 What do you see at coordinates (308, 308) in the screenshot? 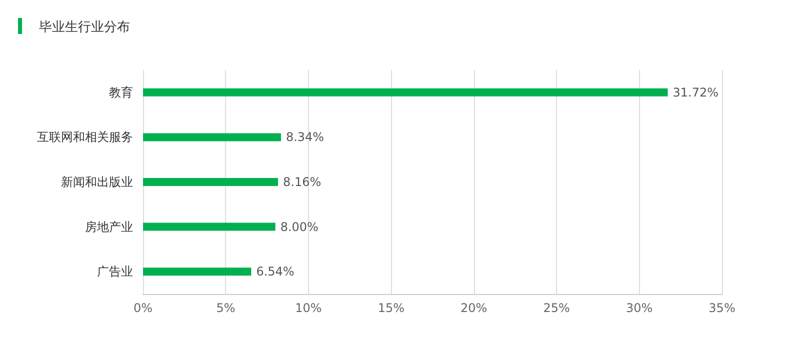
I see `x-tick-label: 10%` at bounding box center [308, 308].